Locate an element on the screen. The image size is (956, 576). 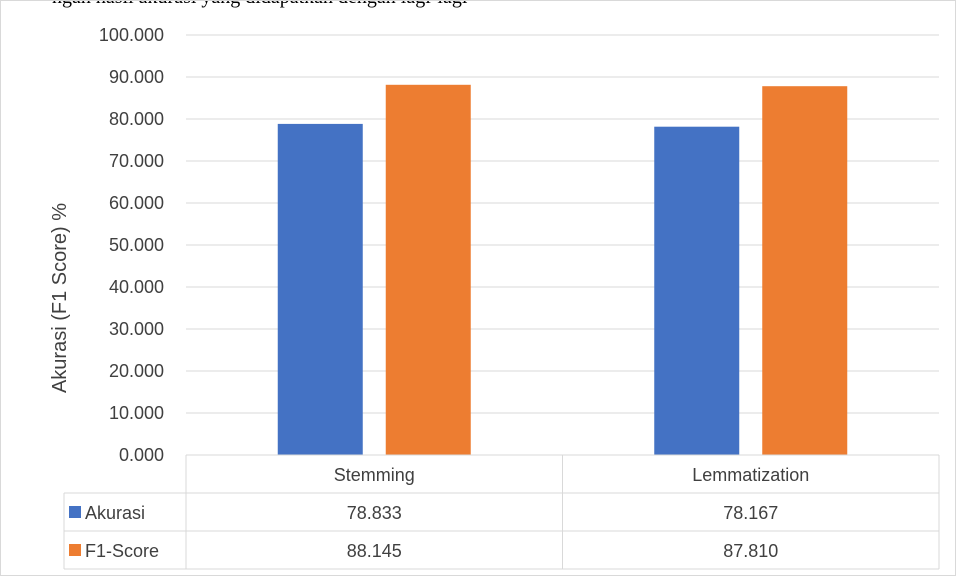
legend-entry: F1-Score is located at coordinates (122, 551).